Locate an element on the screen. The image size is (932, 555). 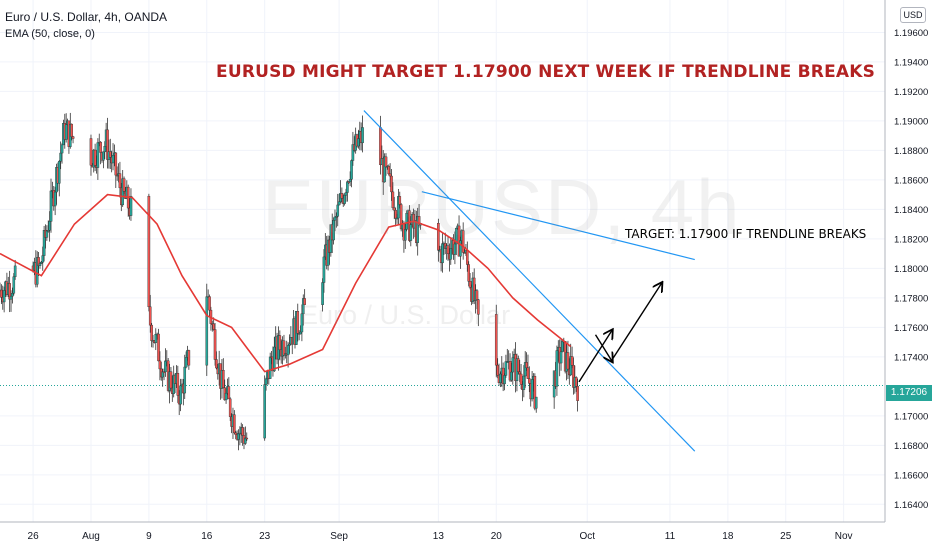
price-tick-label: 1.17800 is located at coordinates (911, 298).